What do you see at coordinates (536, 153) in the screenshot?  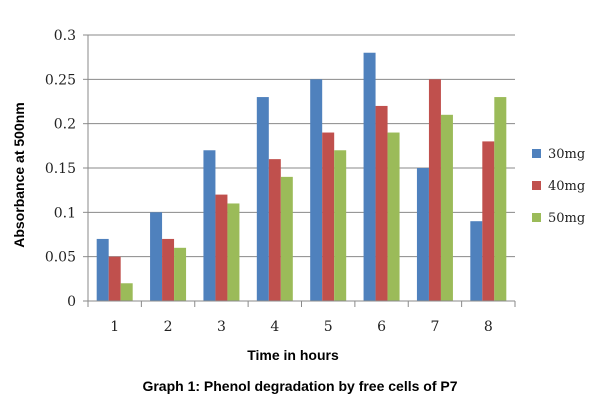 I see `legend-swatch-30mg` at bounding box center [536, 153].